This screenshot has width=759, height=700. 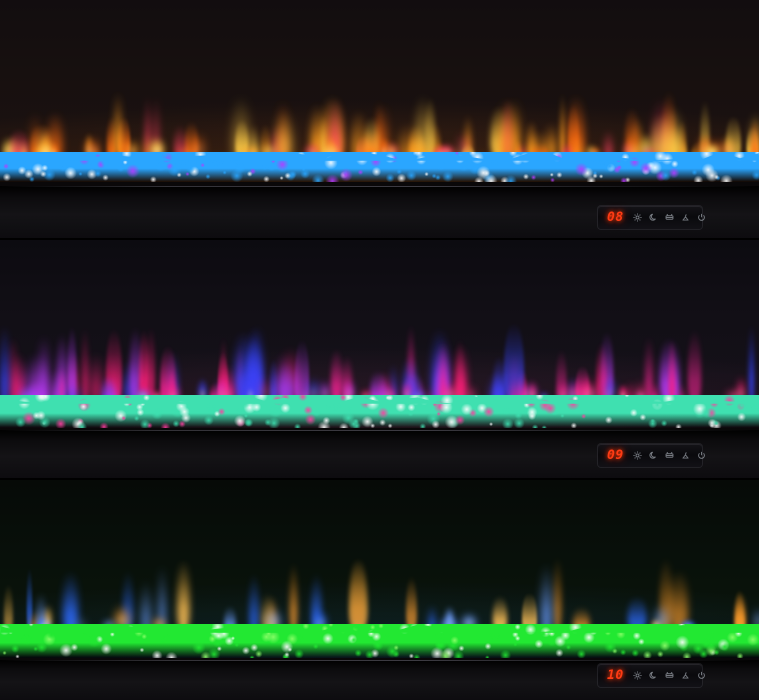 I want to click on crystal-bed-crest, so click(x=379, y=156).